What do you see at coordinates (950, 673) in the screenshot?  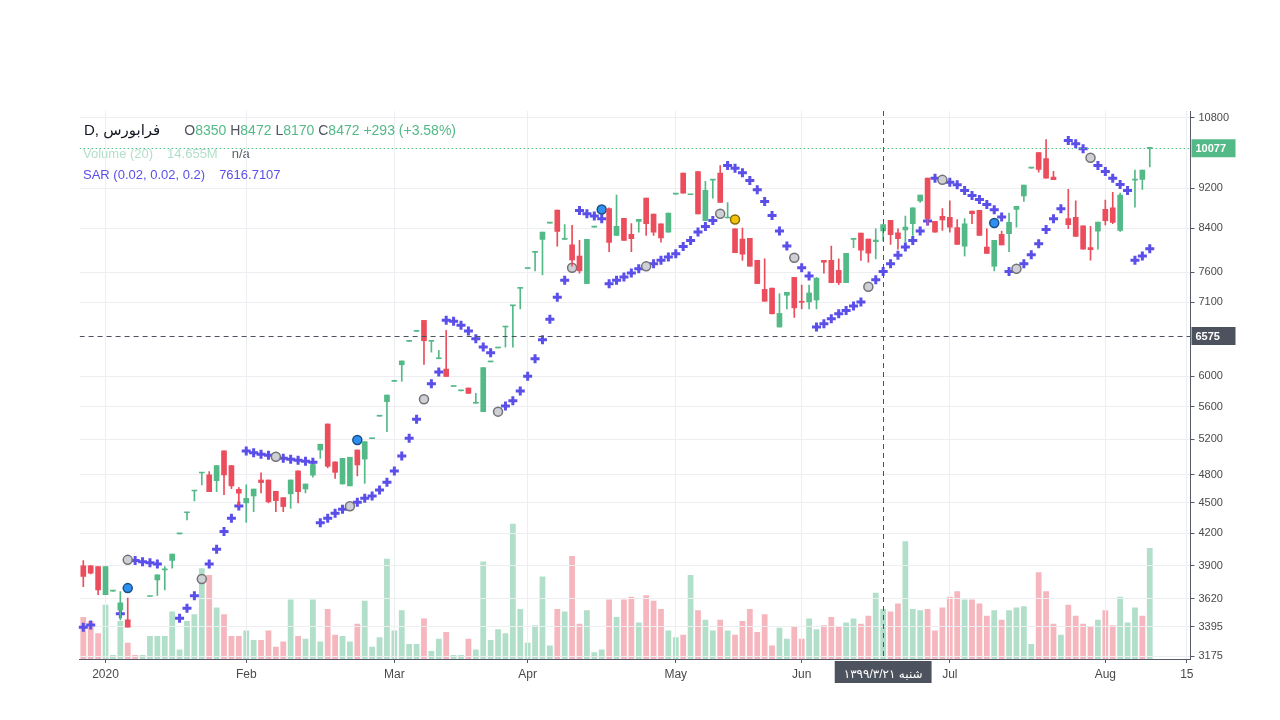 I see `x-tick-label: Jul` at bounding box center [950, 673].